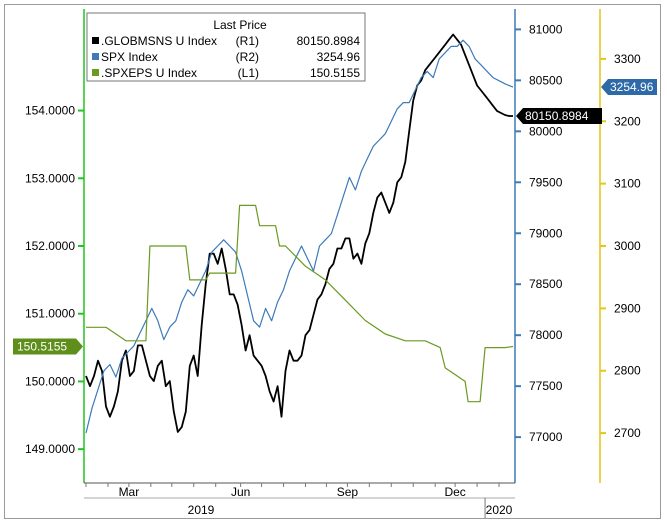 This screenshot has width=667, height=525. I want to click on tag-r2-text: 3254.96, so click(632, 87).